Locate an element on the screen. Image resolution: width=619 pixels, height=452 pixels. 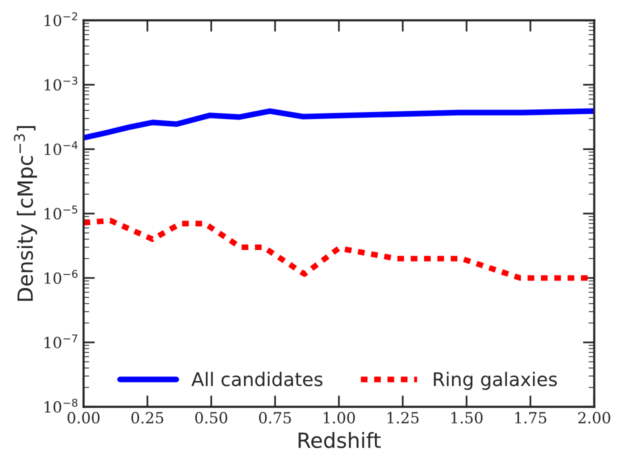
y-tick-label: 10$^{−2}$ is located at coordinates (61, 19).